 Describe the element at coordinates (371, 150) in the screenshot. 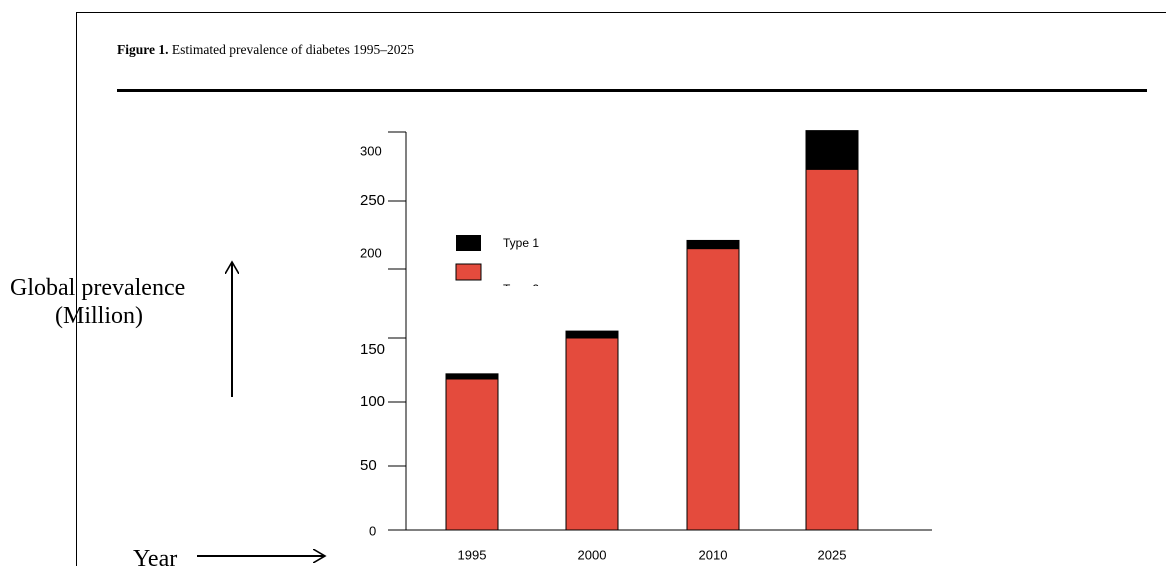

I see `y-tick-label: 300` at that location.